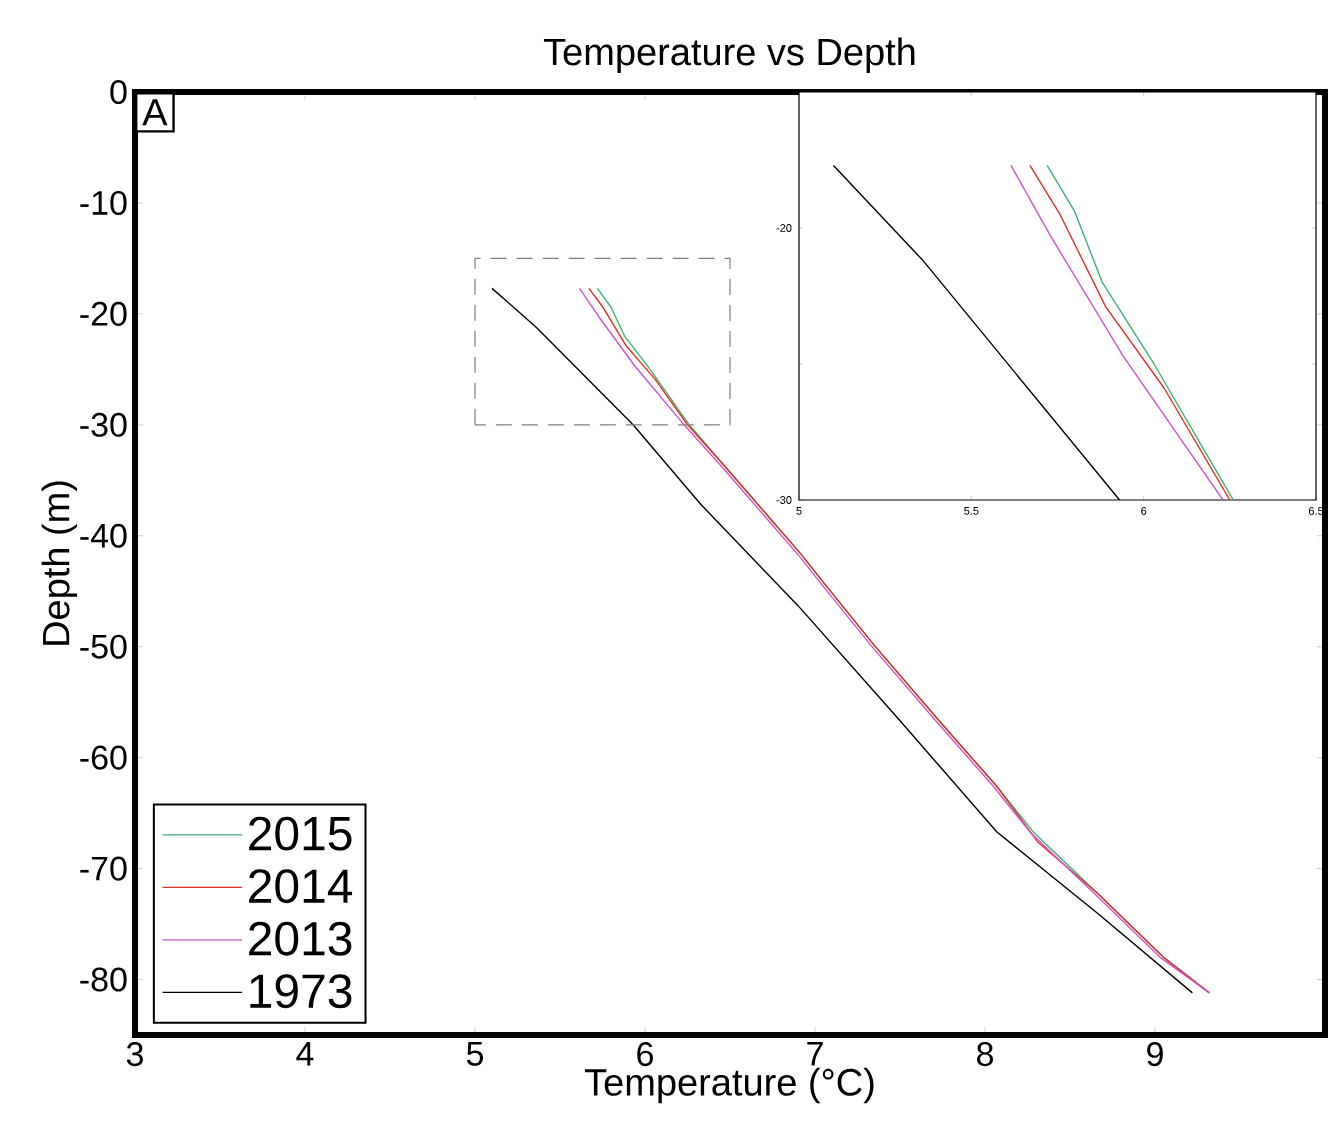  I want to click on legend-label: 2015, so click(300, 833).